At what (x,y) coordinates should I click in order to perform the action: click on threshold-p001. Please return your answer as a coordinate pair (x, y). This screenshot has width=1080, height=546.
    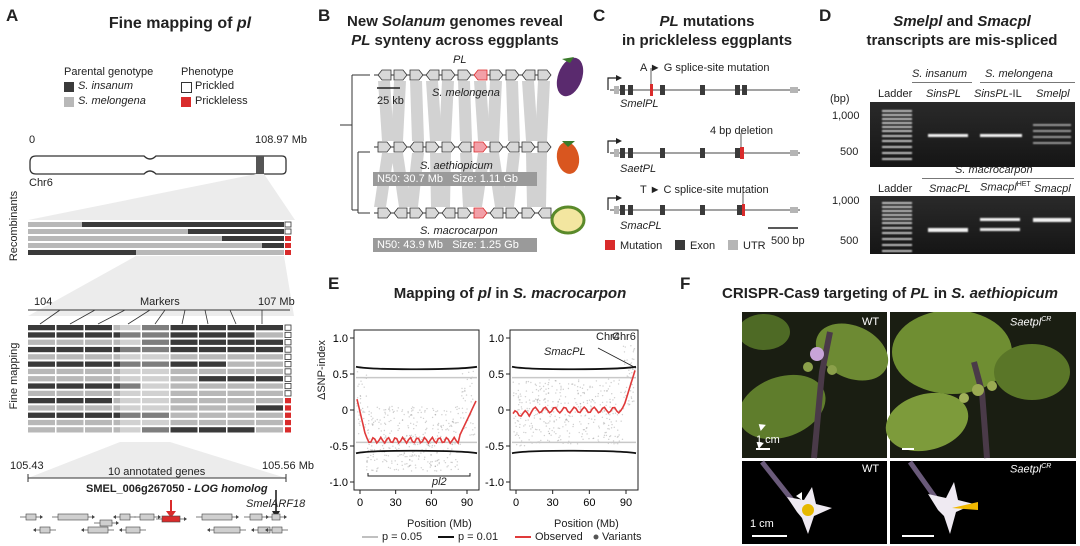
    Looking at the image, I should click on (574, 368).